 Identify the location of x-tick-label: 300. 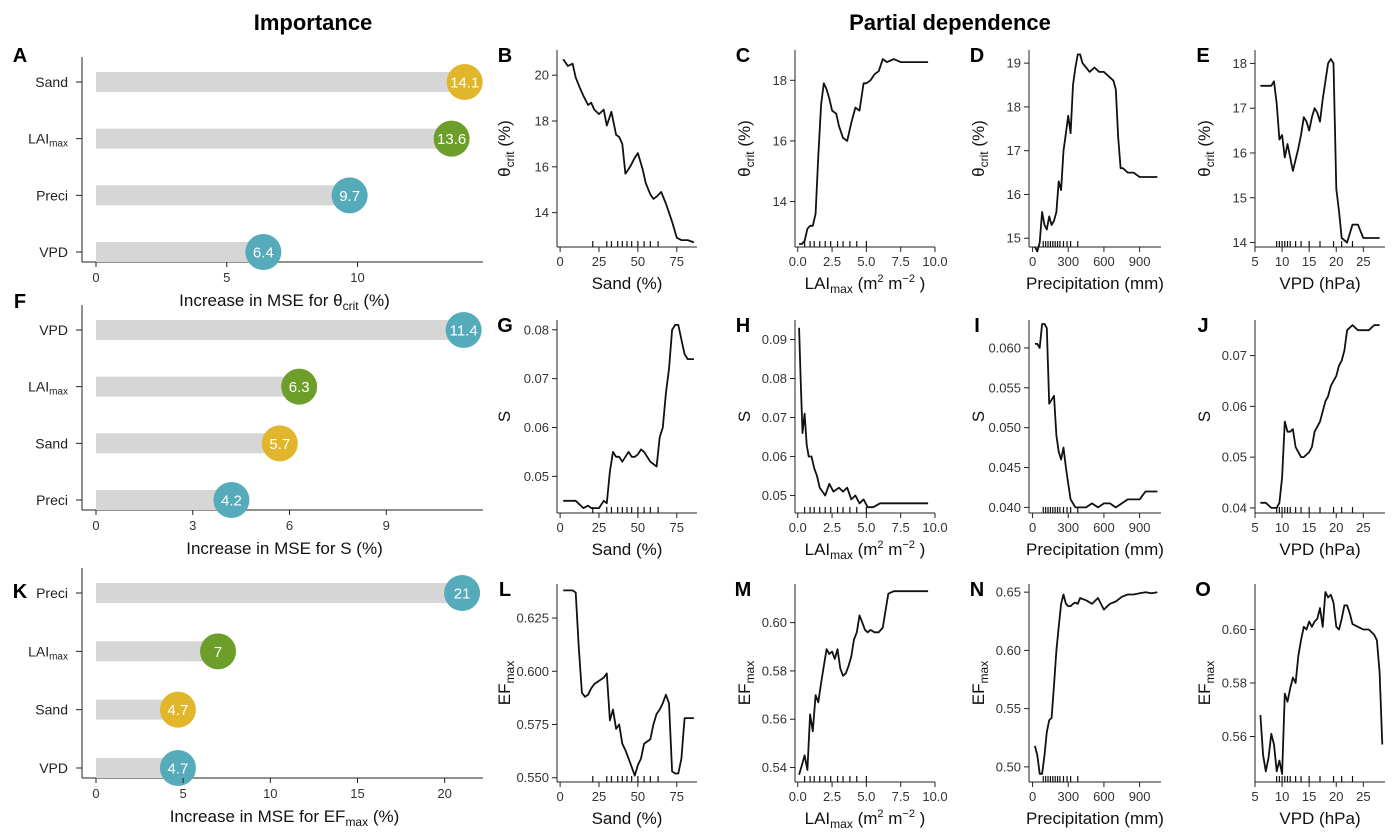
(1068, 527).